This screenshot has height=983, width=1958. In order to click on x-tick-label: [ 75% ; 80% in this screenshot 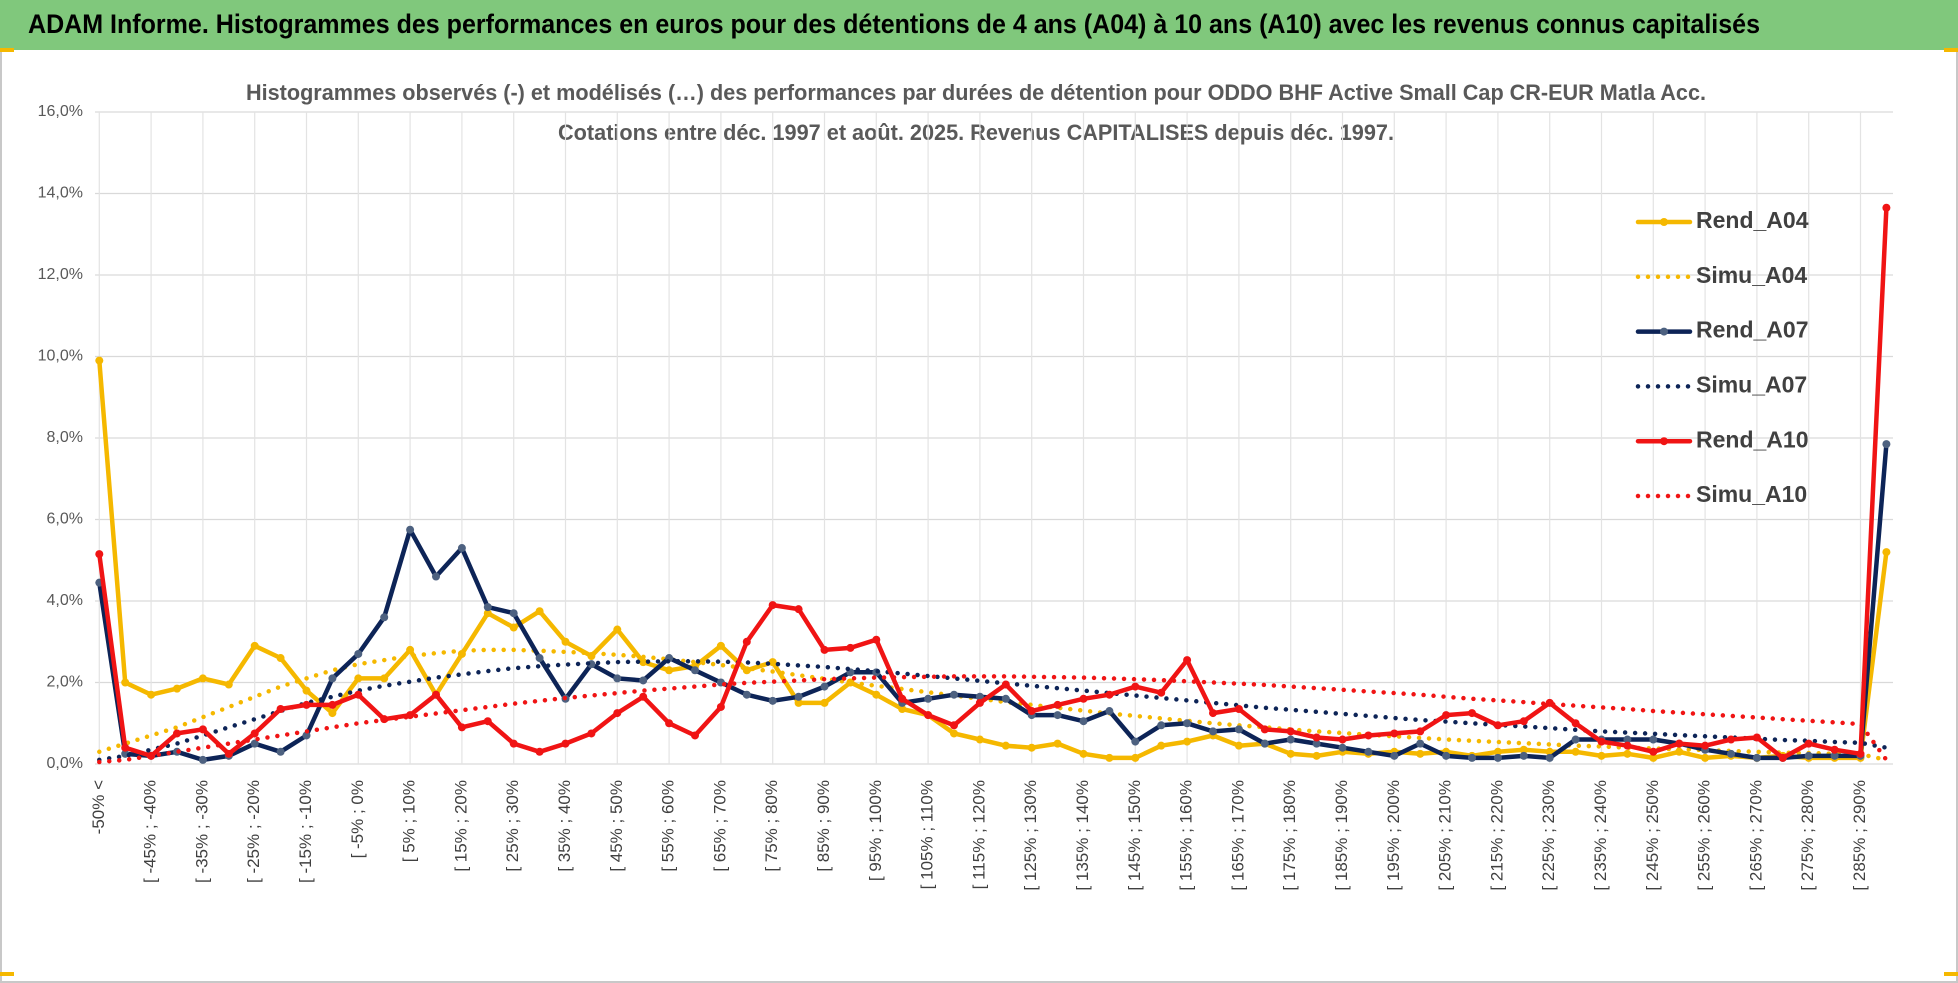, I will do `click(771, 826)`.